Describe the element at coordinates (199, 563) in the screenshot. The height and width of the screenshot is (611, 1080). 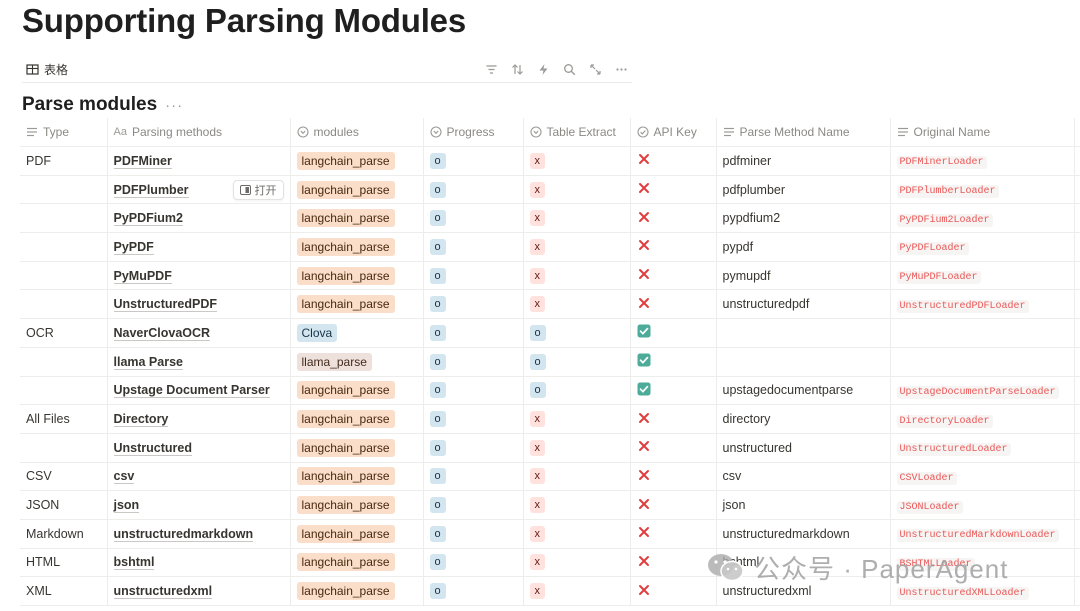
I see `parsing-method-cell: bshtml` at that location.